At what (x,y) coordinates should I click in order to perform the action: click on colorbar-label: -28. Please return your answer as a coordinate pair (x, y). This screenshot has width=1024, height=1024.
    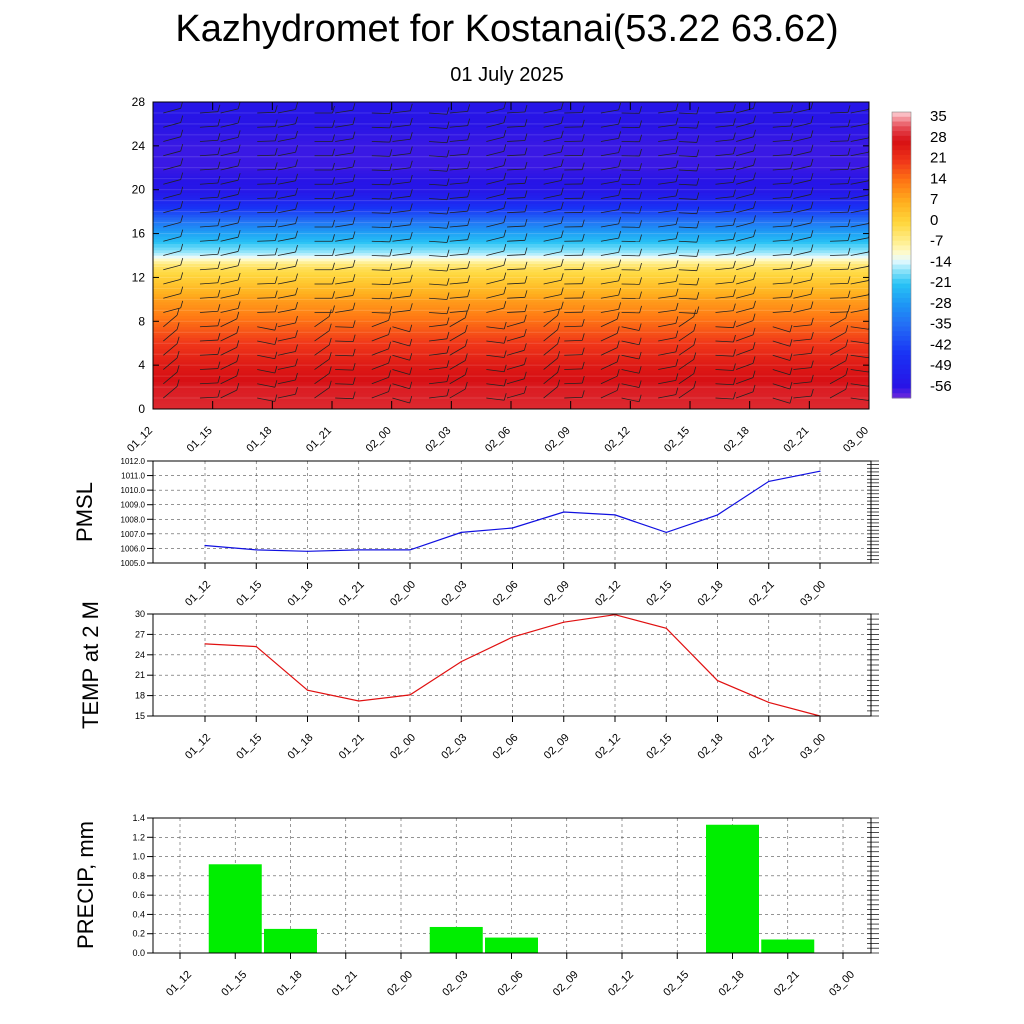
    Looking at the image, I should click on (941, 303).